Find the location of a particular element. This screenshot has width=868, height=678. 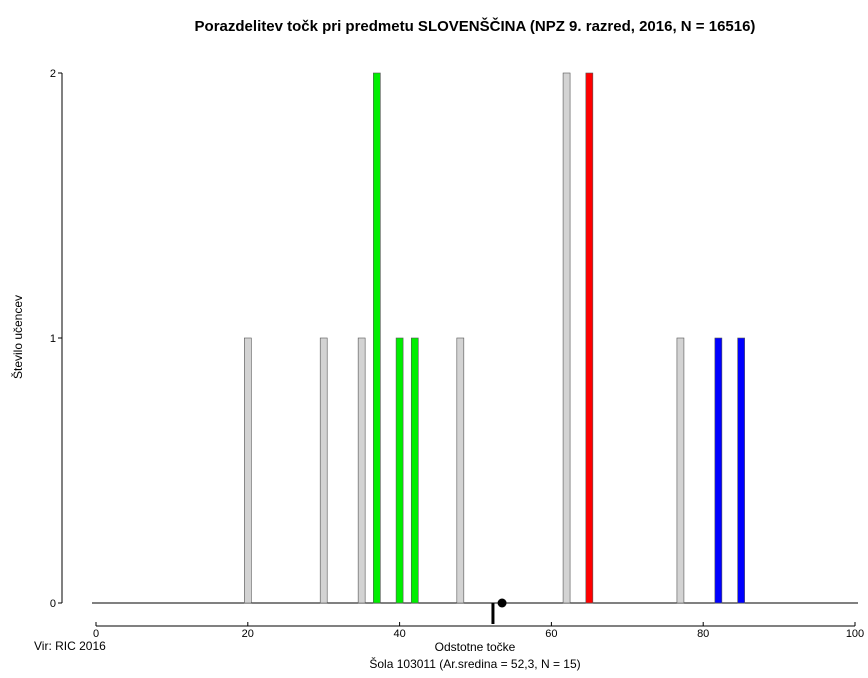

x-tick-label: 100 is located at coordinates (855, 634).